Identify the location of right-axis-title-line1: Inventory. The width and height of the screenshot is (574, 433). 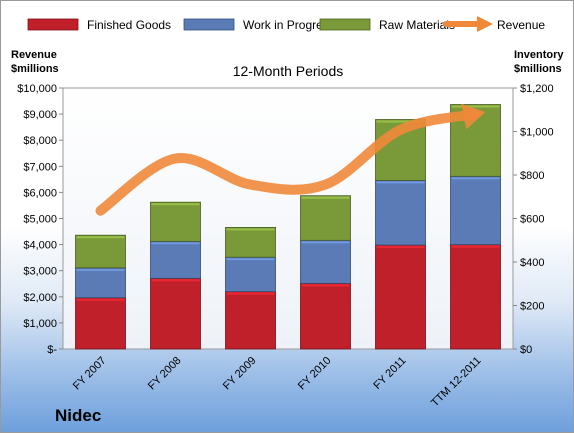
(539, 55).